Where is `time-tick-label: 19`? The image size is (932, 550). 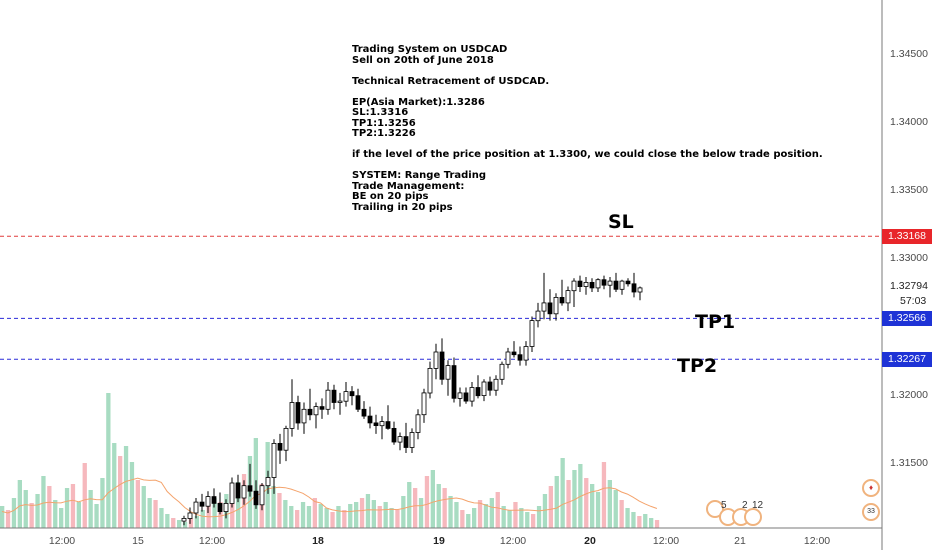 time-tick-label: 19 is located at coordinates (439, 541).